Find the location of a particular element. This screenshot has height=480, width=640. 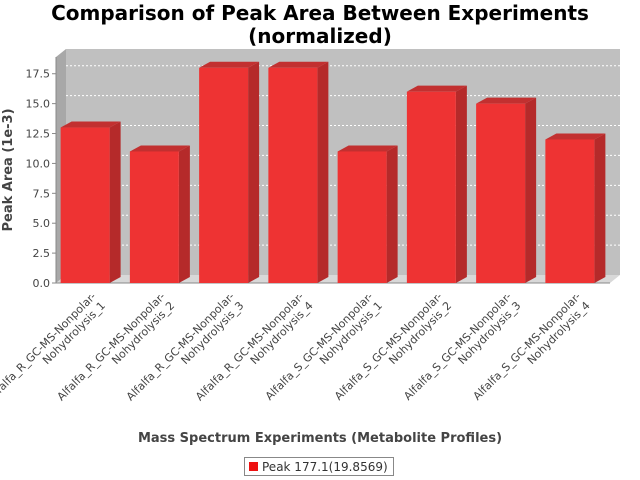

y-axis-label: Peak Area (1e-3) is located at coordinates (8, 169).